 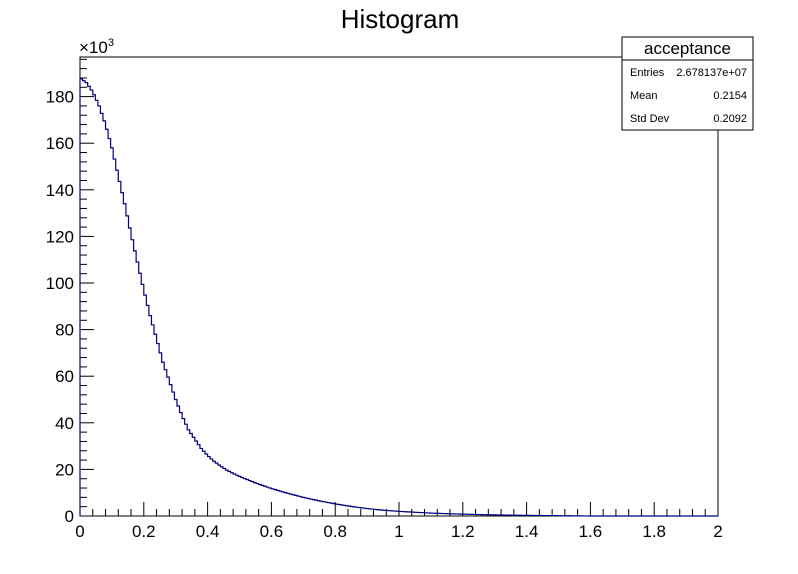 What do you see at coordinates (654, 531) in the screenshot?
I see `x-tick-label: 1.8` at bounding box center [654, 531].